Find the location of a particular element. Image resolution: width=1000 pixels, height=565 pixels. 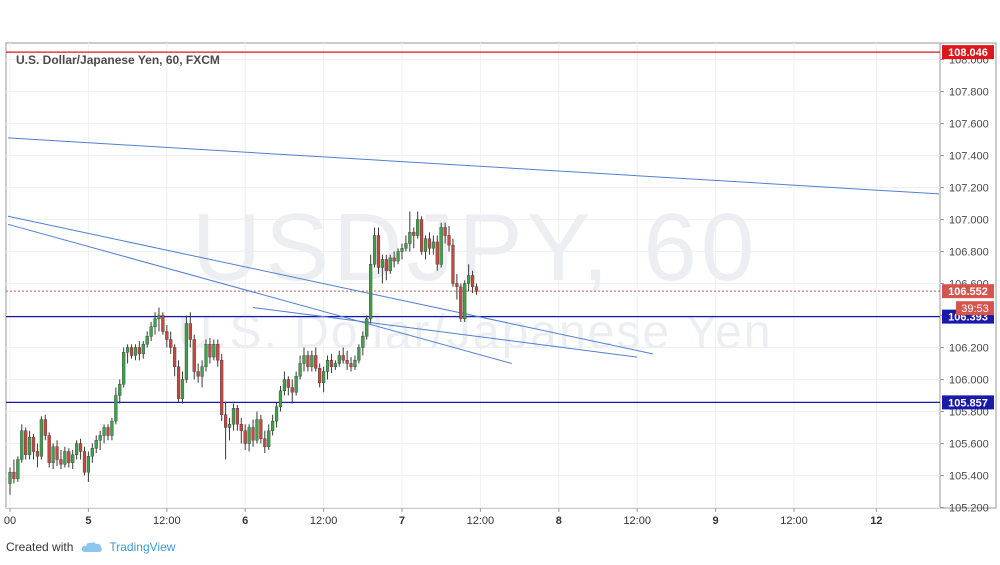

y-tick-label: 106.000 is located at coordinates (969, 381).